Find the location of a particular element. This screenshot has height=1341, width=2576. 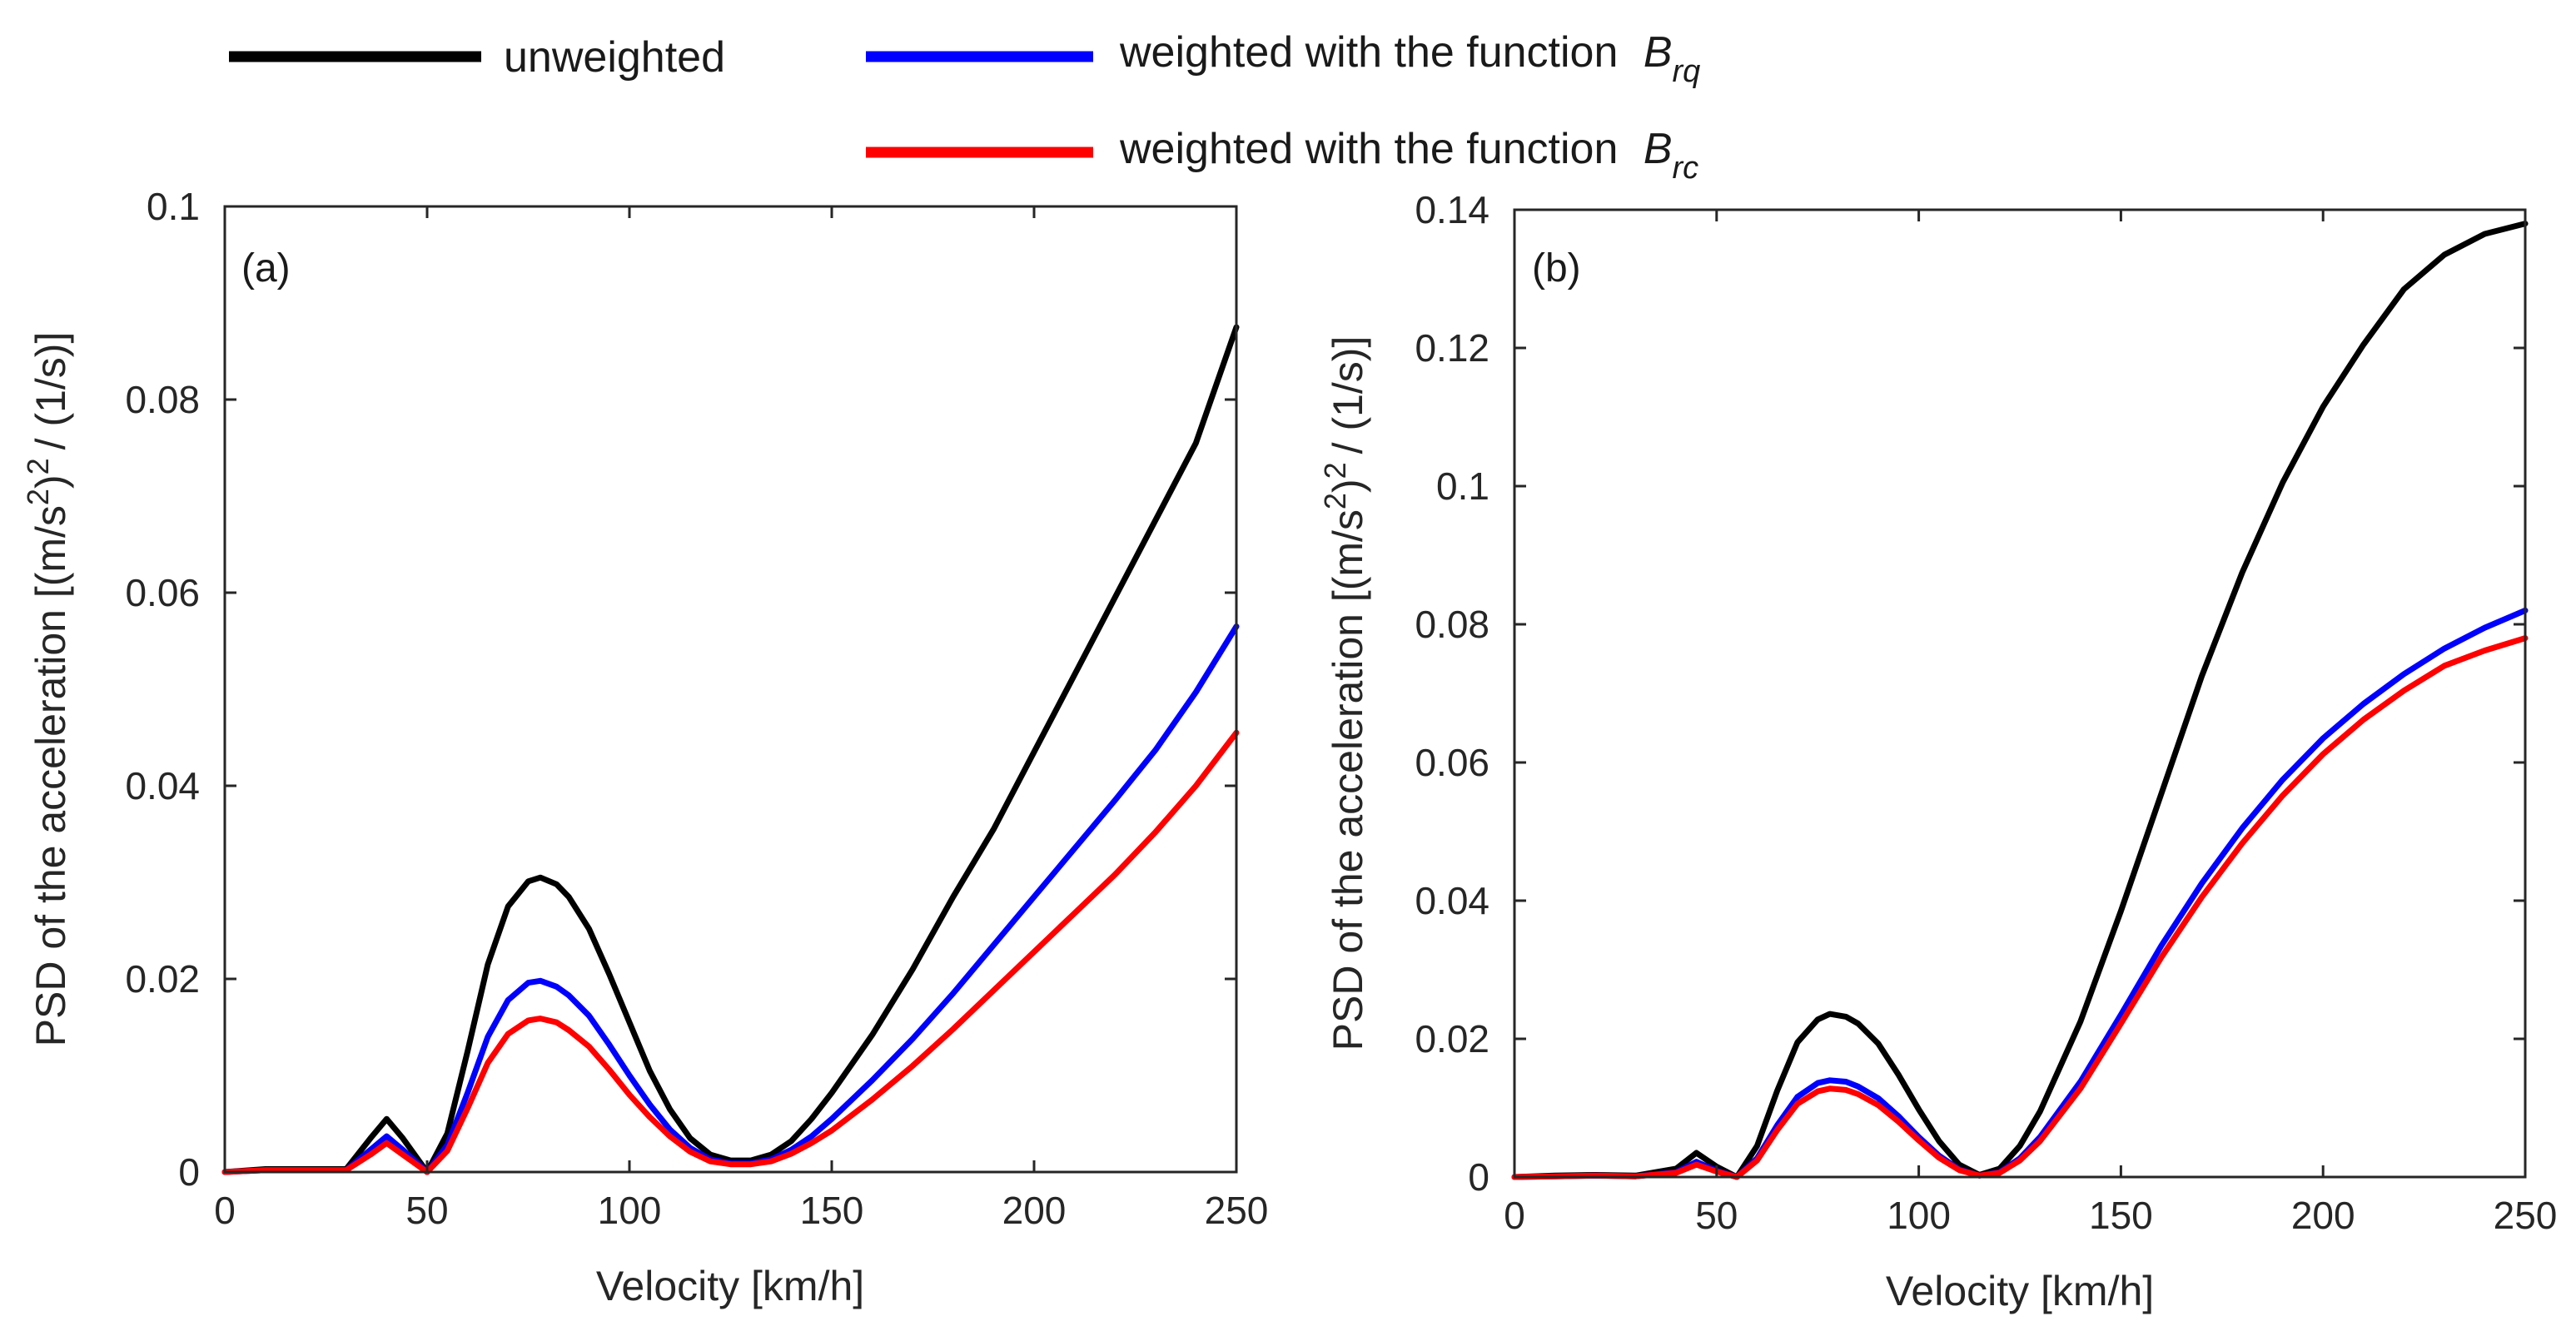

panel-label-b: (b) is located at coordinates (1556, 268).